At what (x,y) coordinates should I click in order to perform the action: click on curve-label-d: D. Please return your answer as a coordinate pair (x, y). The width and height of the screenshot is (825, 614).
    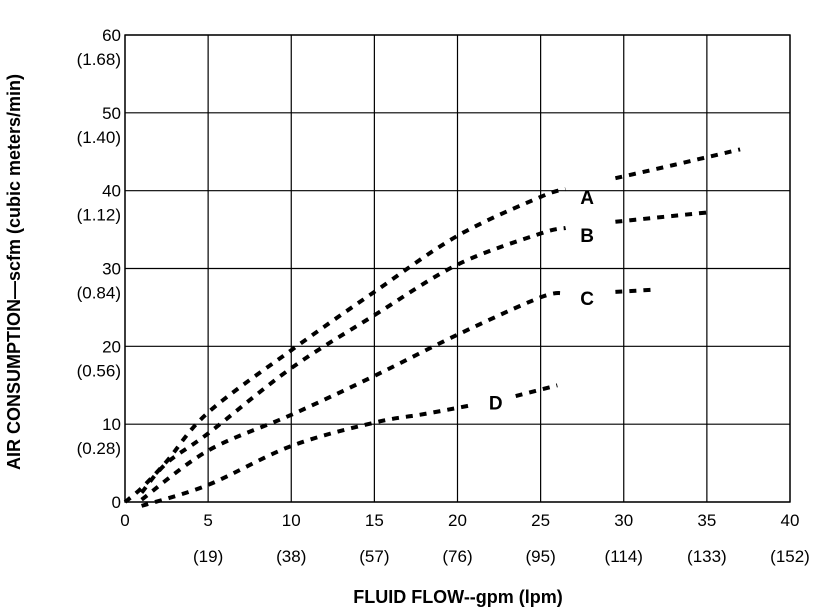
    Looking at the image, I should click on (496, 403).